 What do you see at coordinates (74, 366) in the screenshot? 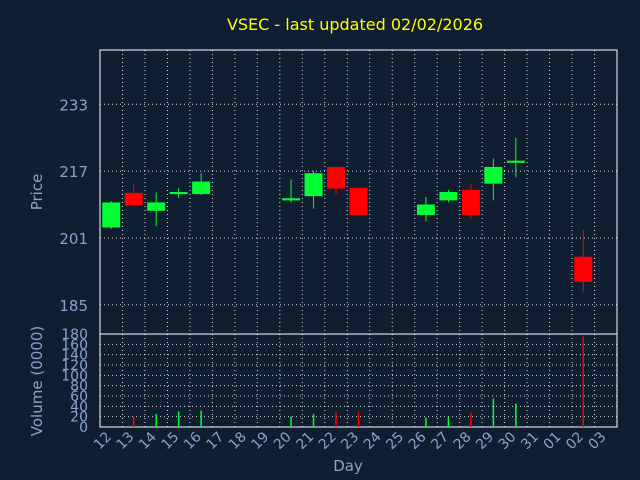
I see `volume-tick-label: 120` at bounding box center [74, 366].